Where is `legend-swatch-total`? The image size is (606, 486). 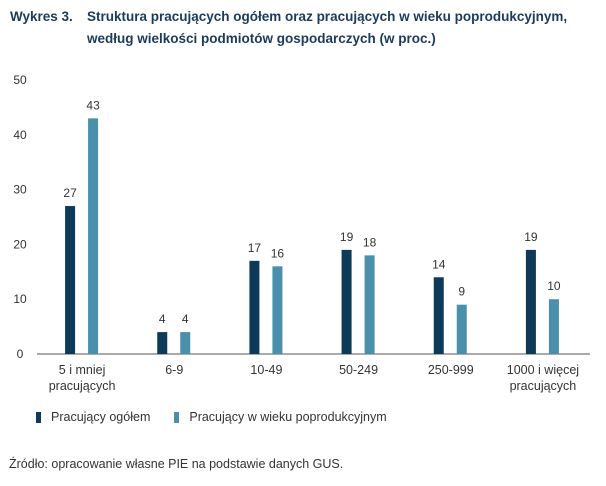
legend-swatch-total is located at coordinates (38, 417).